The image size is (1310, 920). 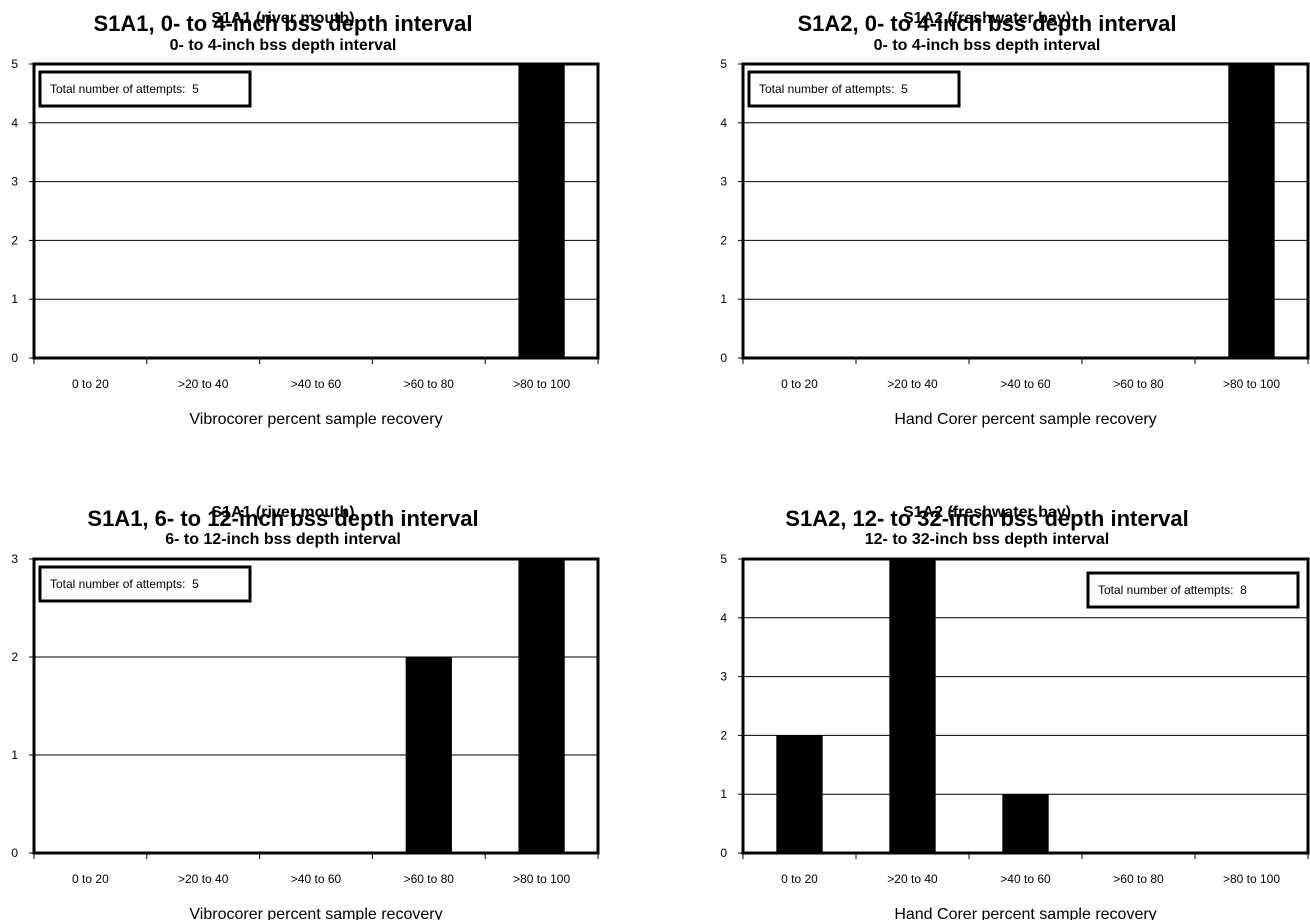 What do you see at coordinates (283, 539) in the screenshot?
I see `chart-subtitle: 6- to 12-inch bss depth interval` at bounding box center [283, 539].